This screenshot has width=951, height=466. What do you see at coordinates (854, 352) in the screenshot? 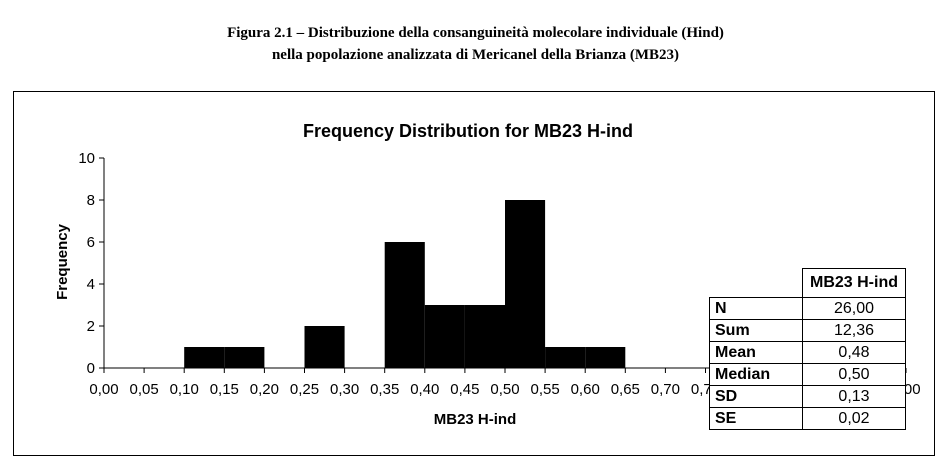
I see `stats-value: 0,48` at bounding box center [854, 352].